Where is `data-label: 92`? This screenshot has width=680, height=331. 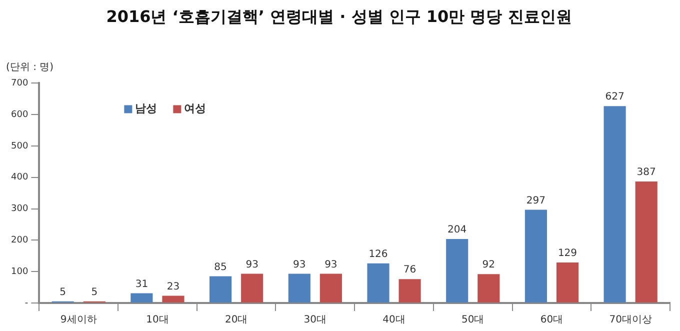
data-label: 92 is located at coordinates (489, 265).